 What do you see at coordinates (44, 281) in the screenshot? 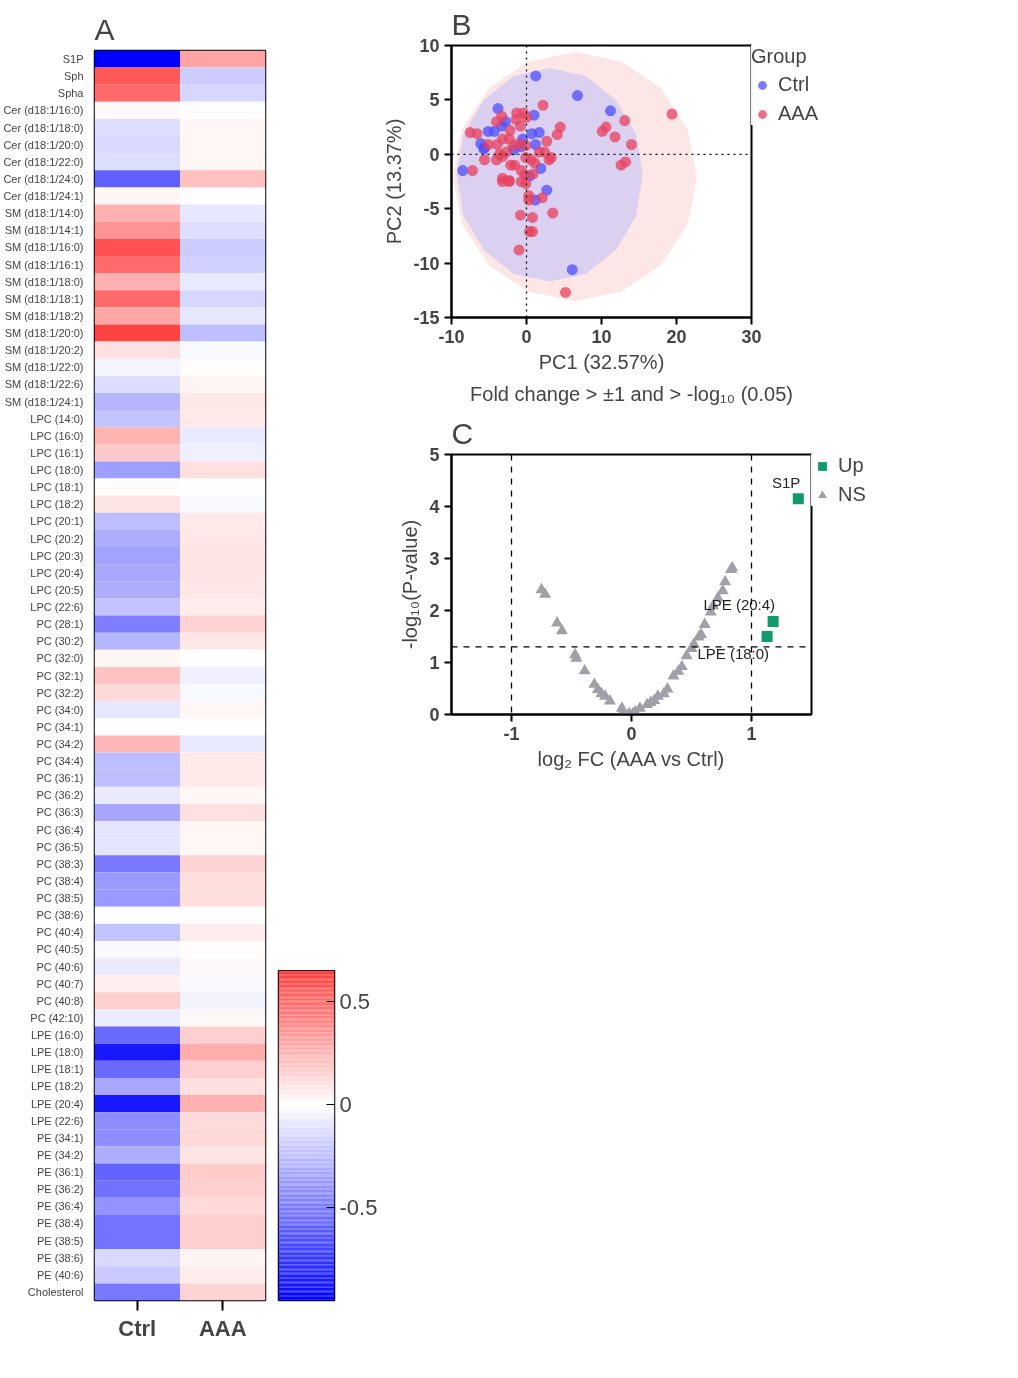
I see `y-tick-label: SM (d18:1/18:0)` at bounding box center [44, 281].